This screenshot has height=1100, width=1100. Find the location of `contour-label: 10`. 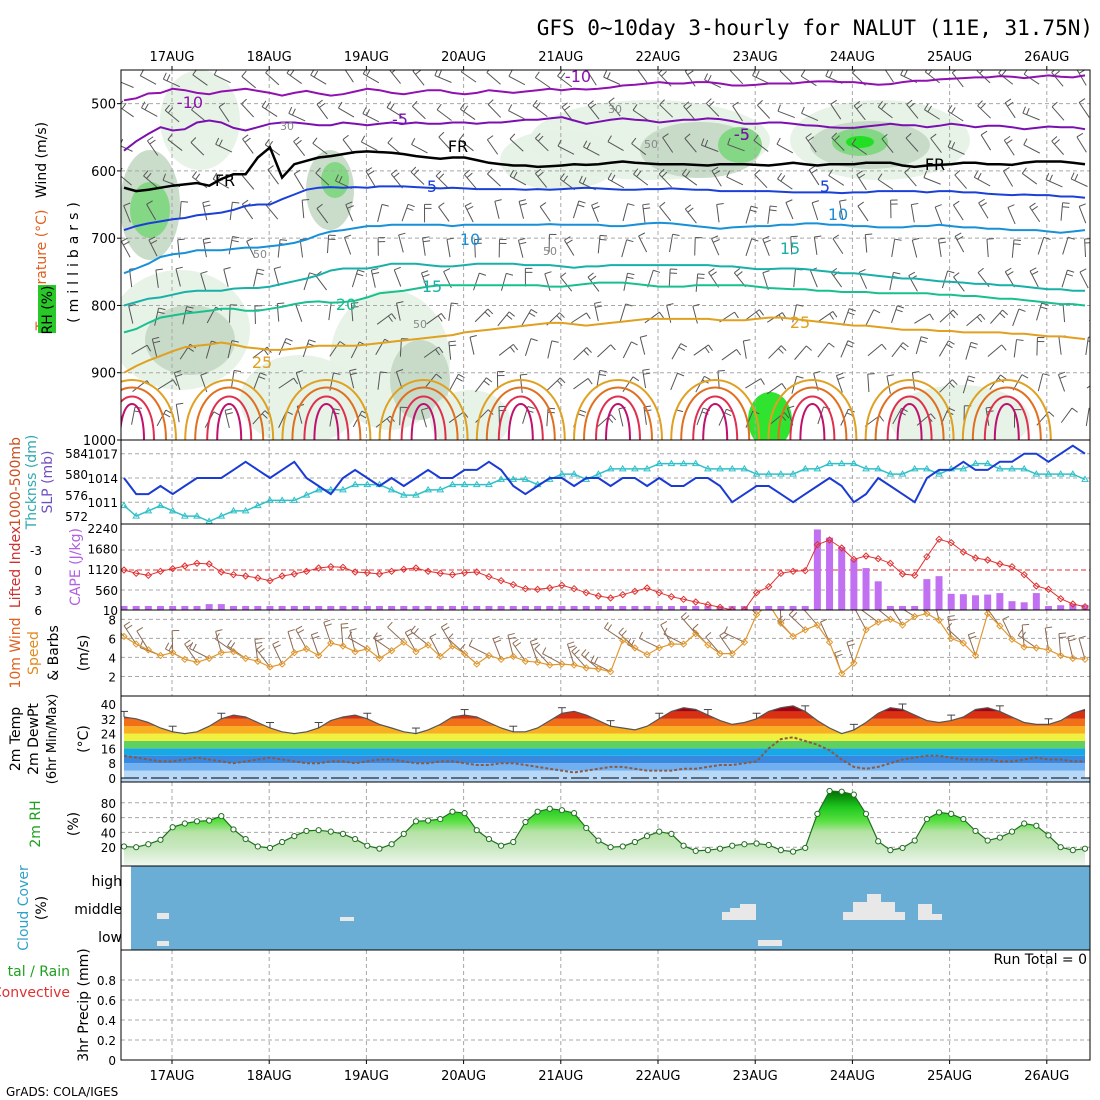

contour-label: 10 is located at coordinates (470, 239).